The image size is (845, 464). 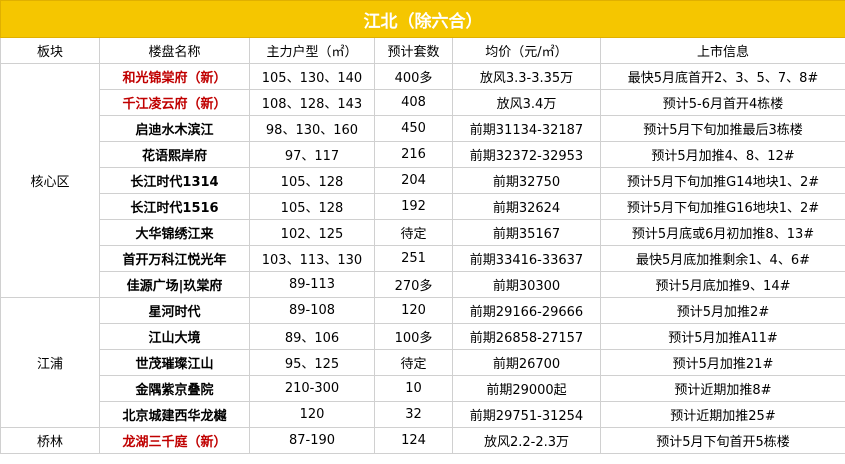 What do you see at coordinates (312, 102) in the screenshot?
I see `unit-types-cell: 108、128、143` at bounding box center [312, 102].